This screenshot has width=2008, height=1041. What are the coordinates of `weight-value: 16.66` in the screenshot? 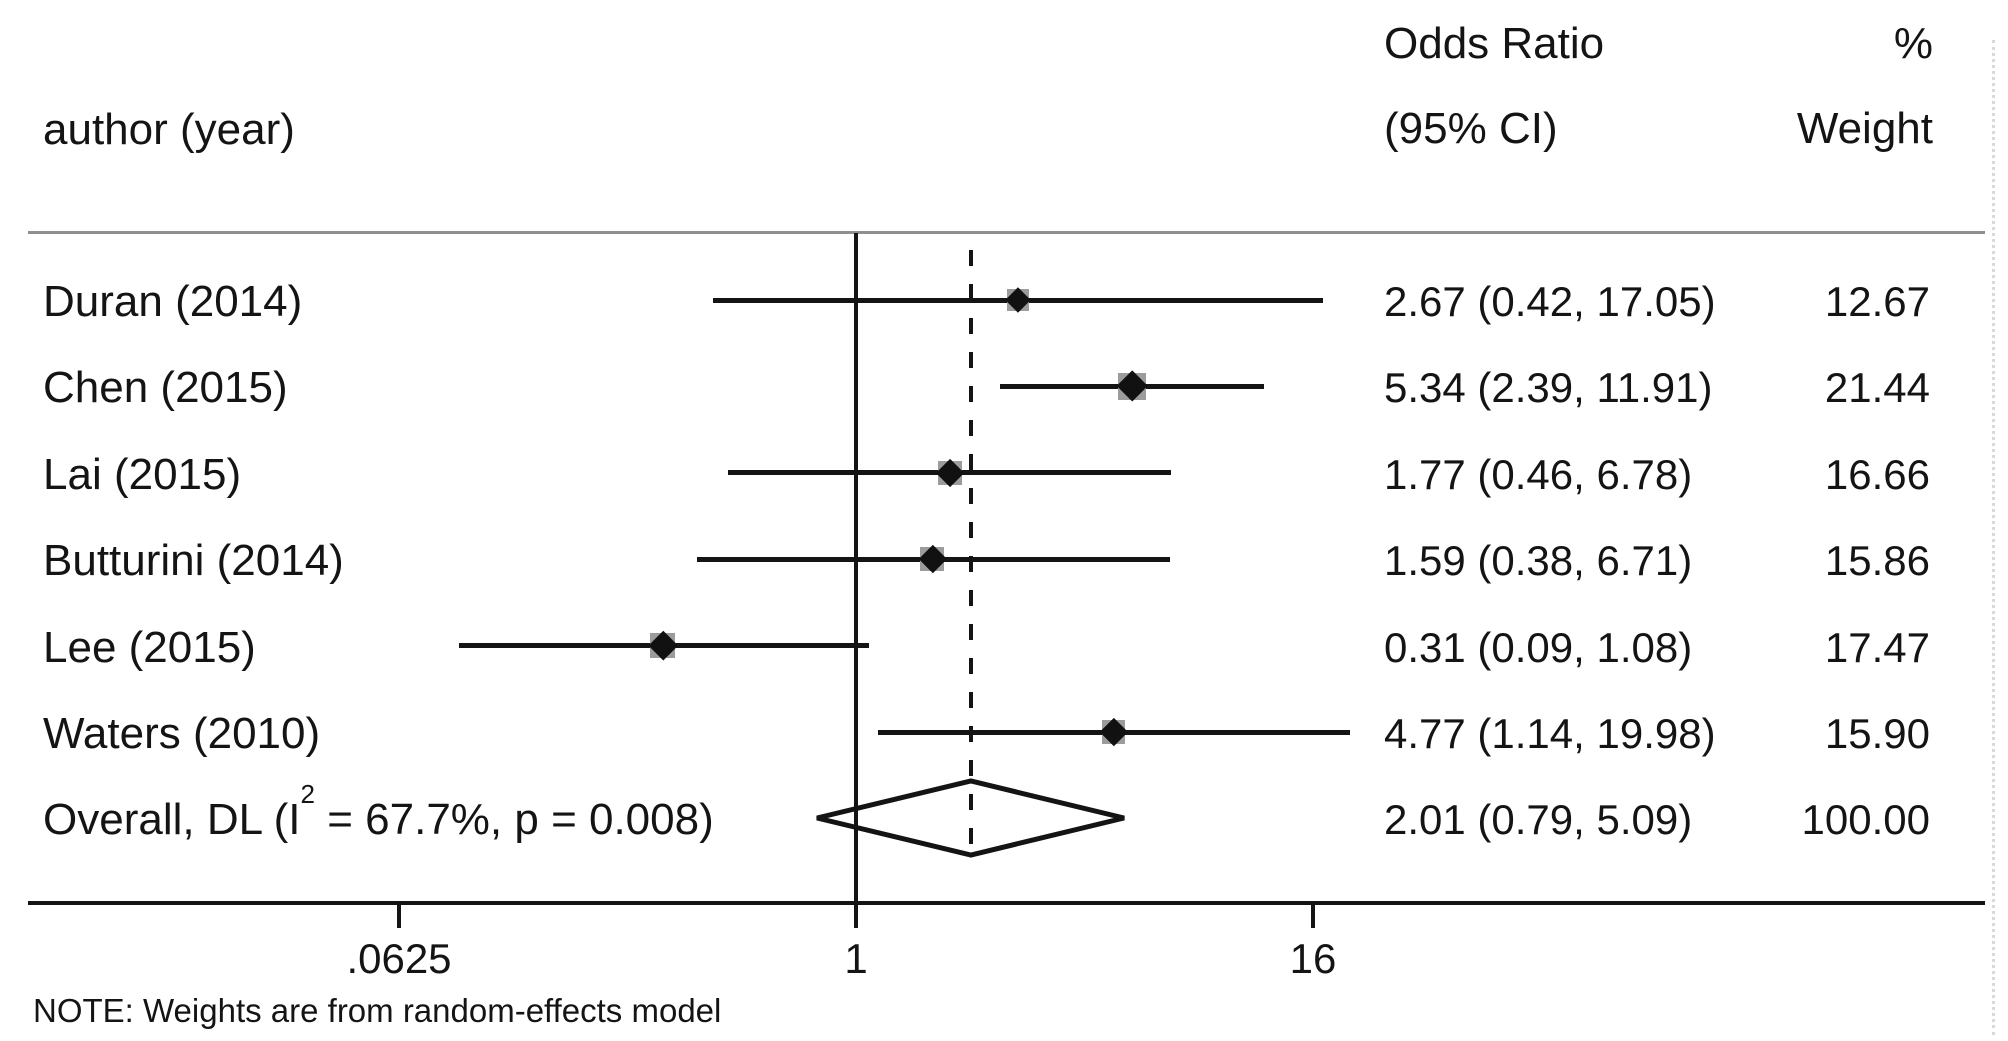 It's located at (1877, 474).